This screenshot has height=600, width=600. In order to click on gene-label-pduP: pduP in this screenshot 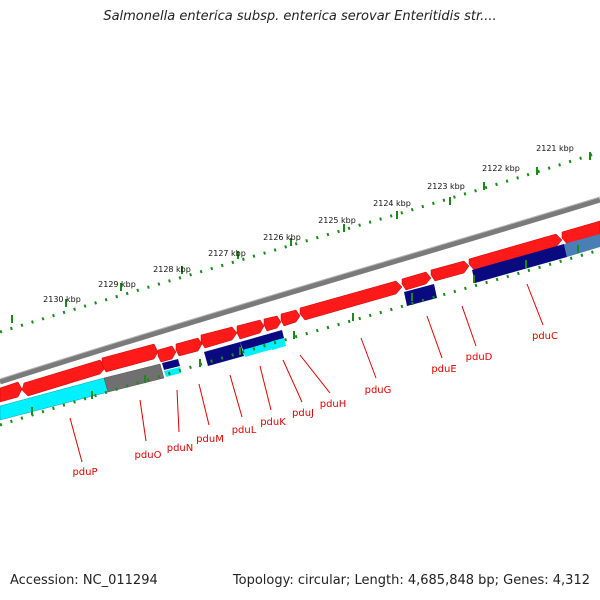, I will do `click(84, 472)`.